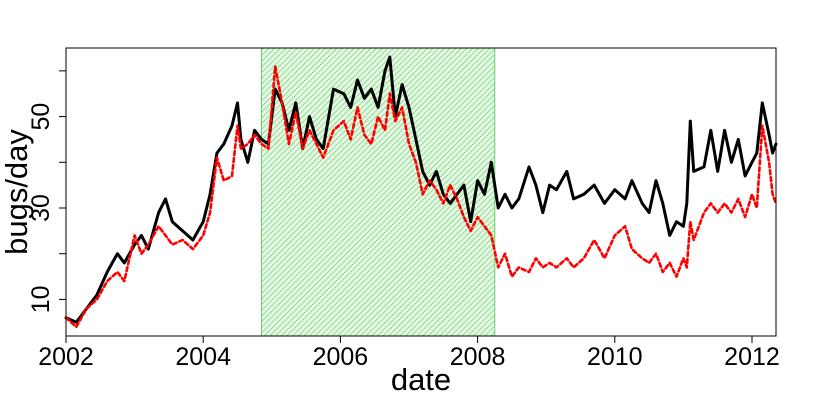 Image resolution: width=830 pixels, height=415 pixels. Describe the element at coordinates (615, 357) in the screenshot. I see `x-tick-label: 2010` at that location.